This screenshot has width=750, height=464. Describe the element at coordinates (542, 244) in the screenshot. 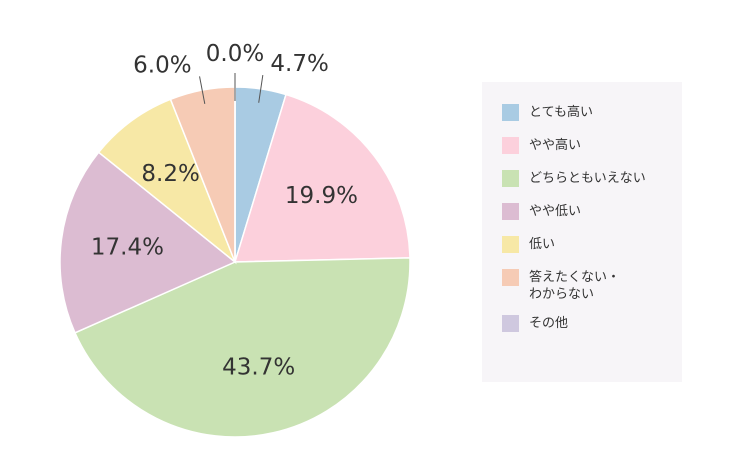

I see `legend-label: 低い` at that location.